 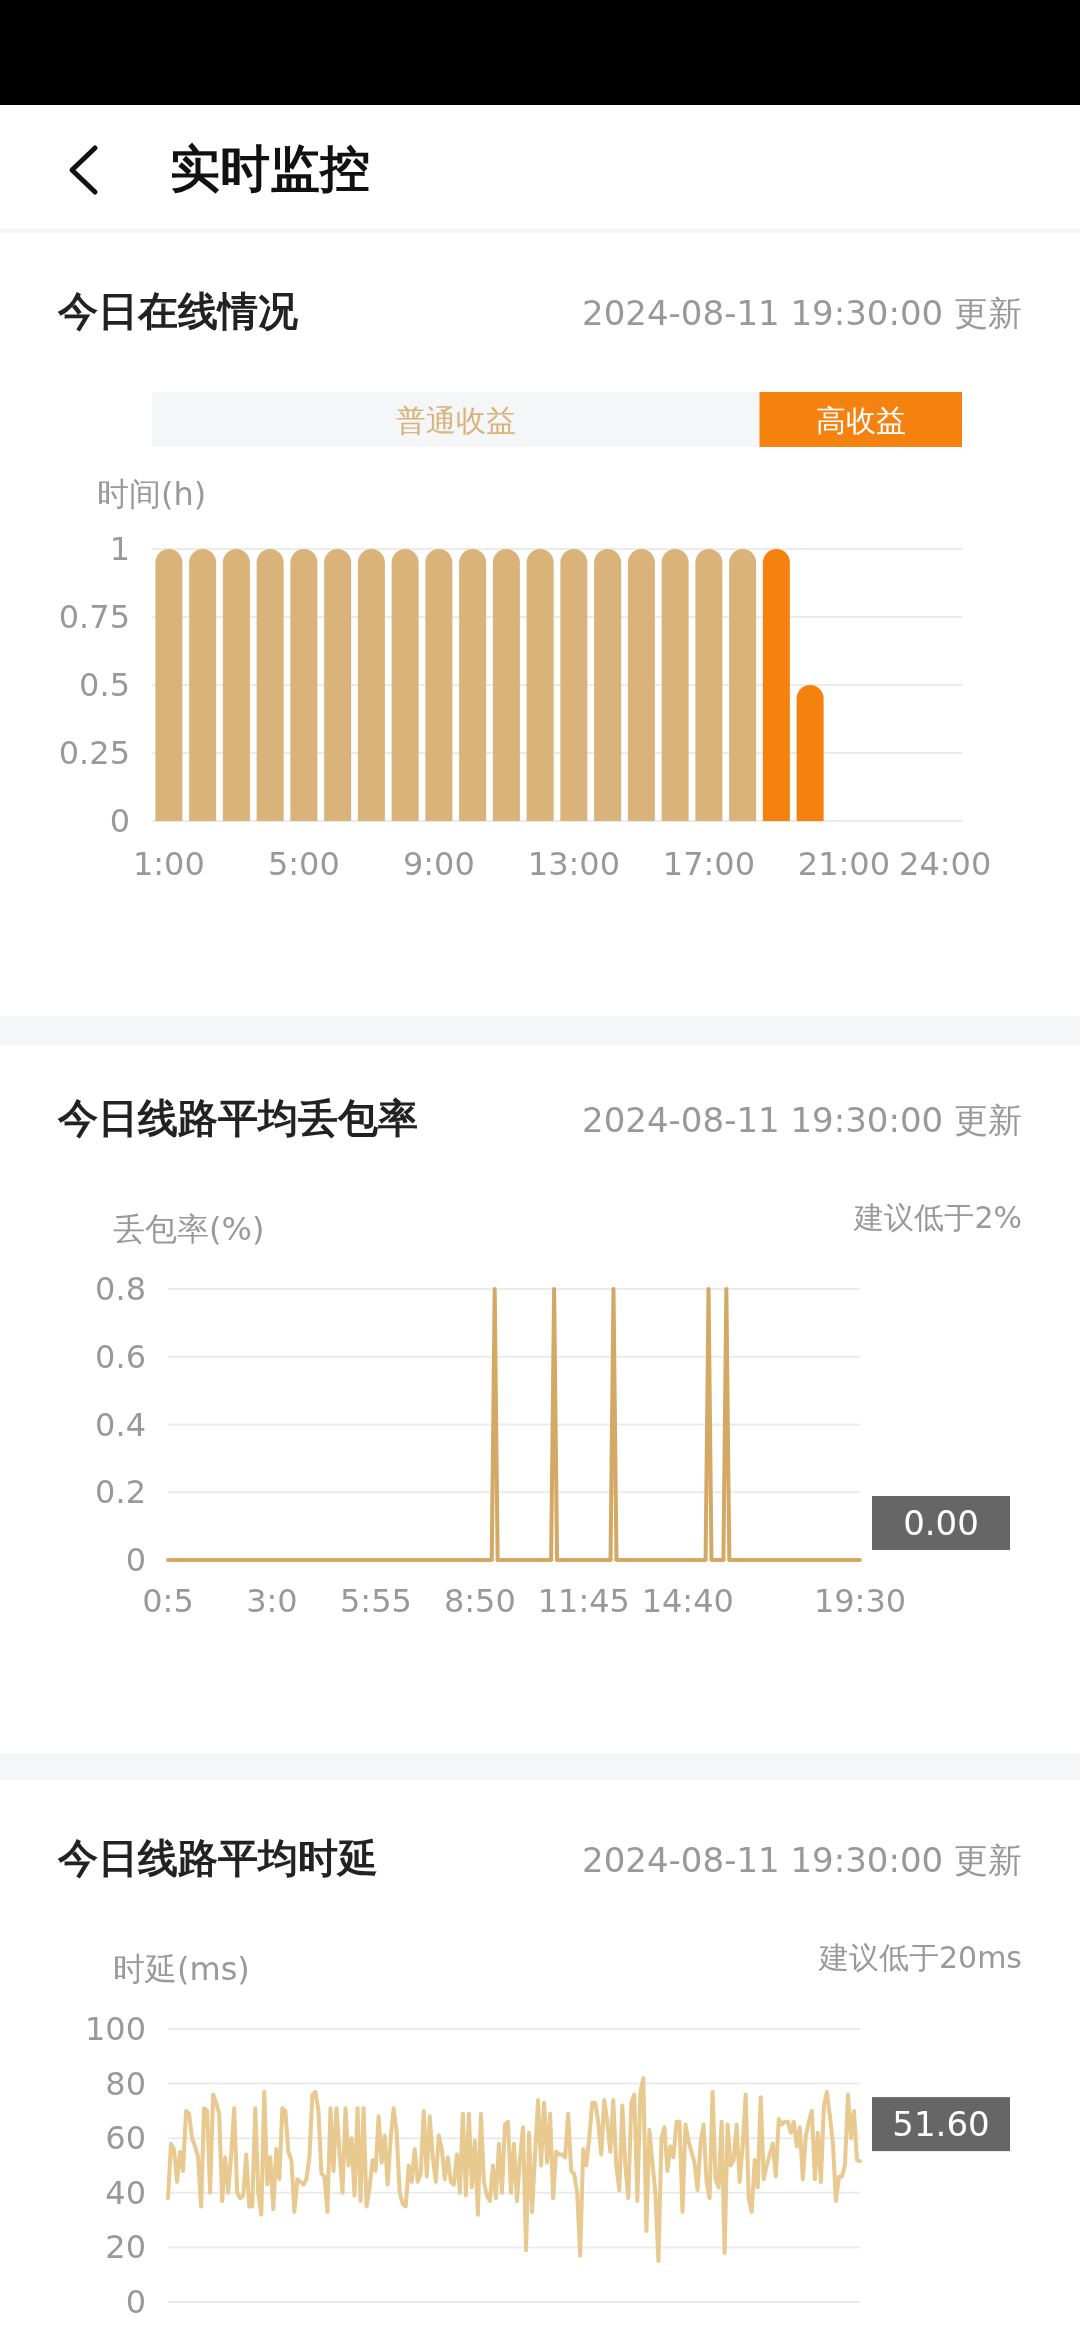 What do you see at coordinates (94, 617) in the screenshot?
I see `y-tick-label: 0.75` at bounding box center [94, 617].